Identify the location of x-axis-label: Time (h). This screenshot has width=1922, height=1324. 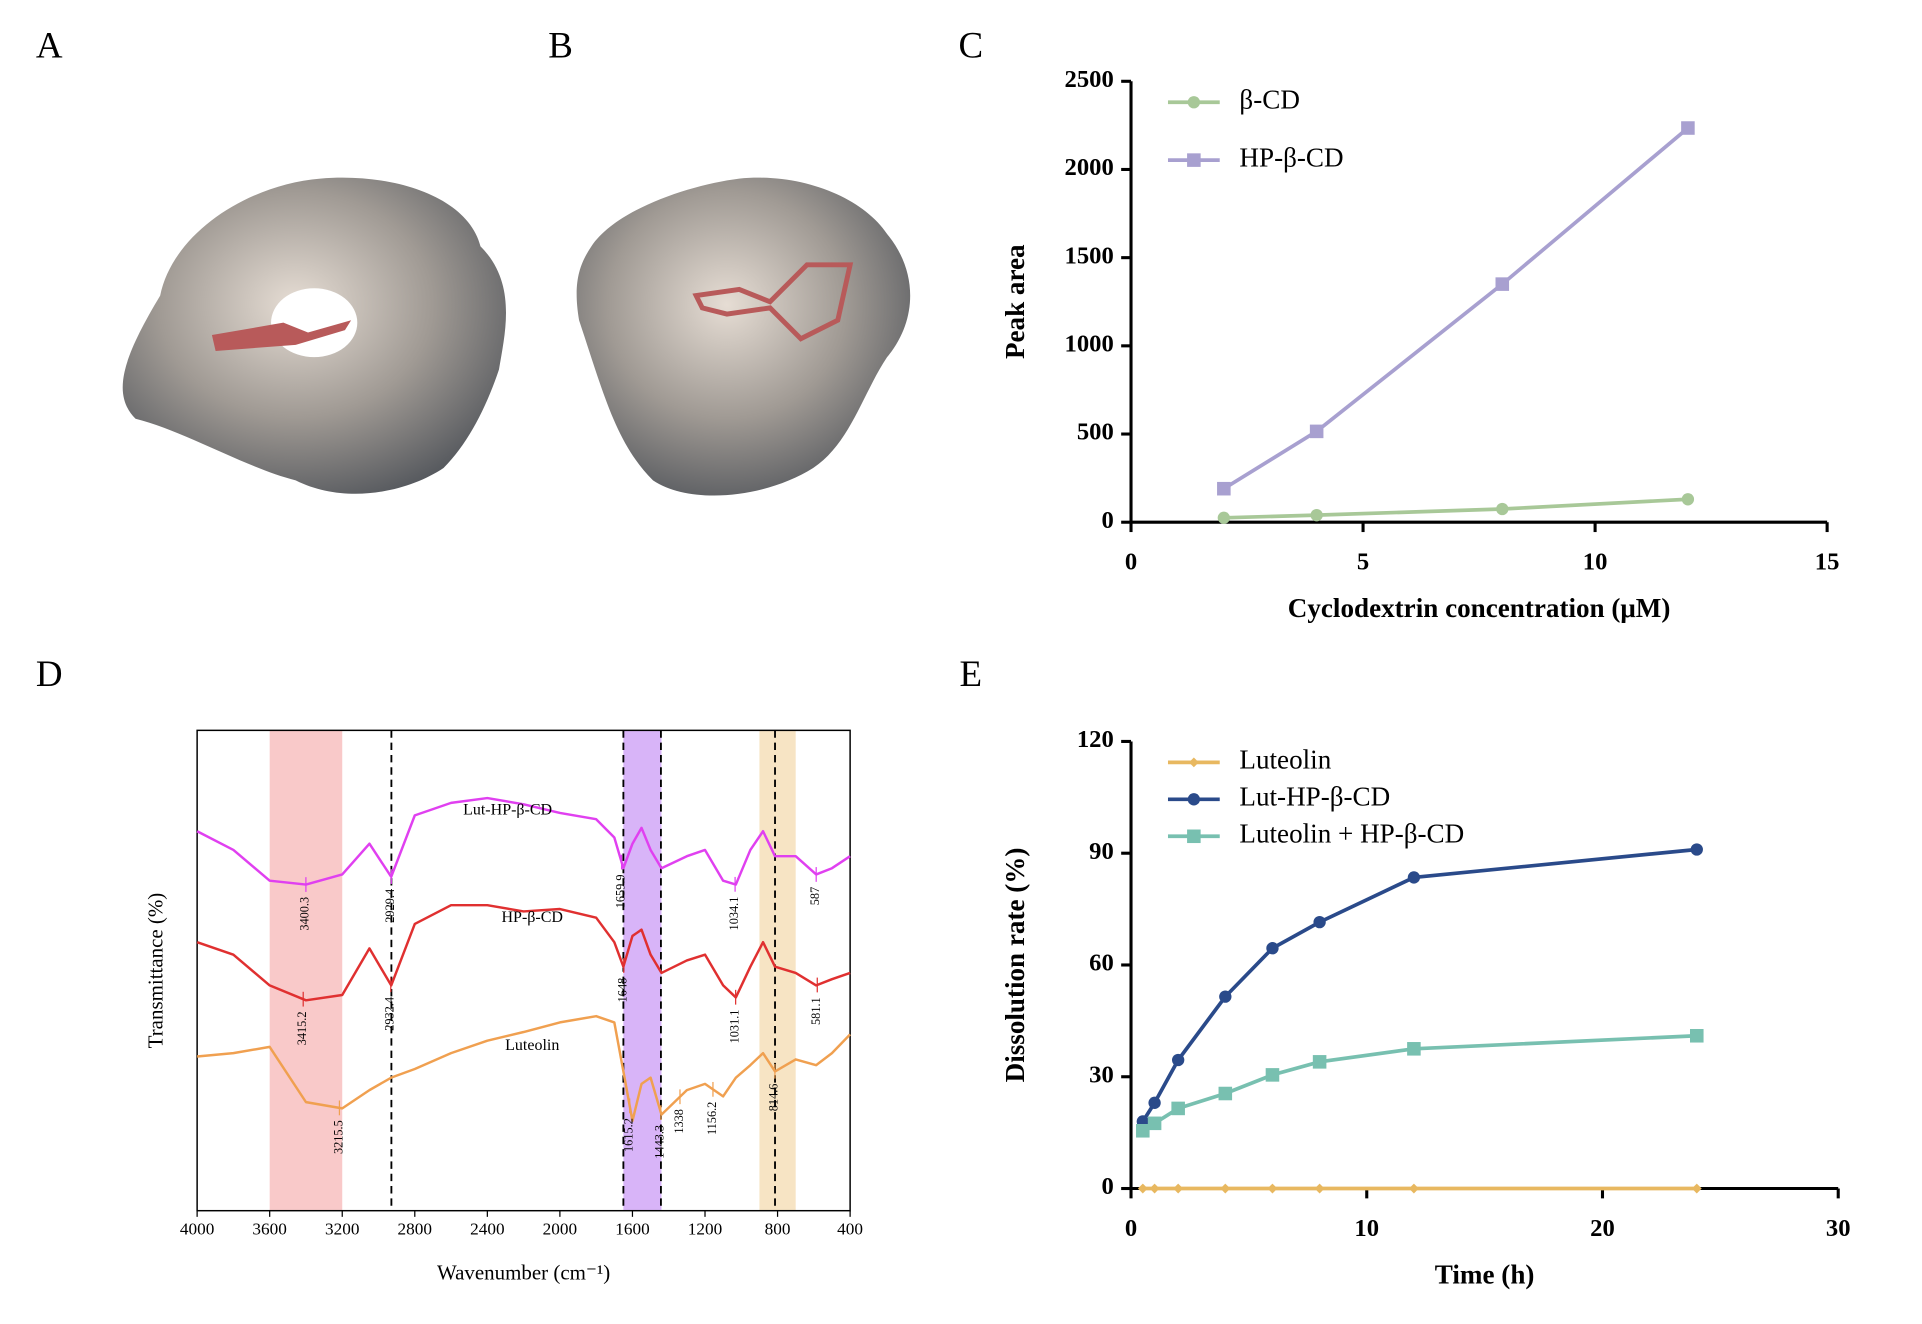
(1485, 1274).